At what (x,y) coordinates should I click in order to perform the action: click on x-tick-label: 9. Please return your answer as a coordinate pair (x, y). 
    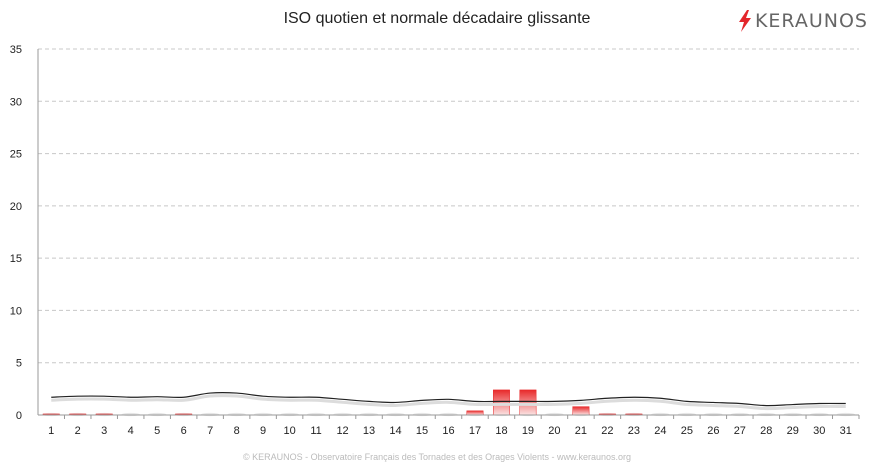
    Looking at the image, I should click on (263, 431).